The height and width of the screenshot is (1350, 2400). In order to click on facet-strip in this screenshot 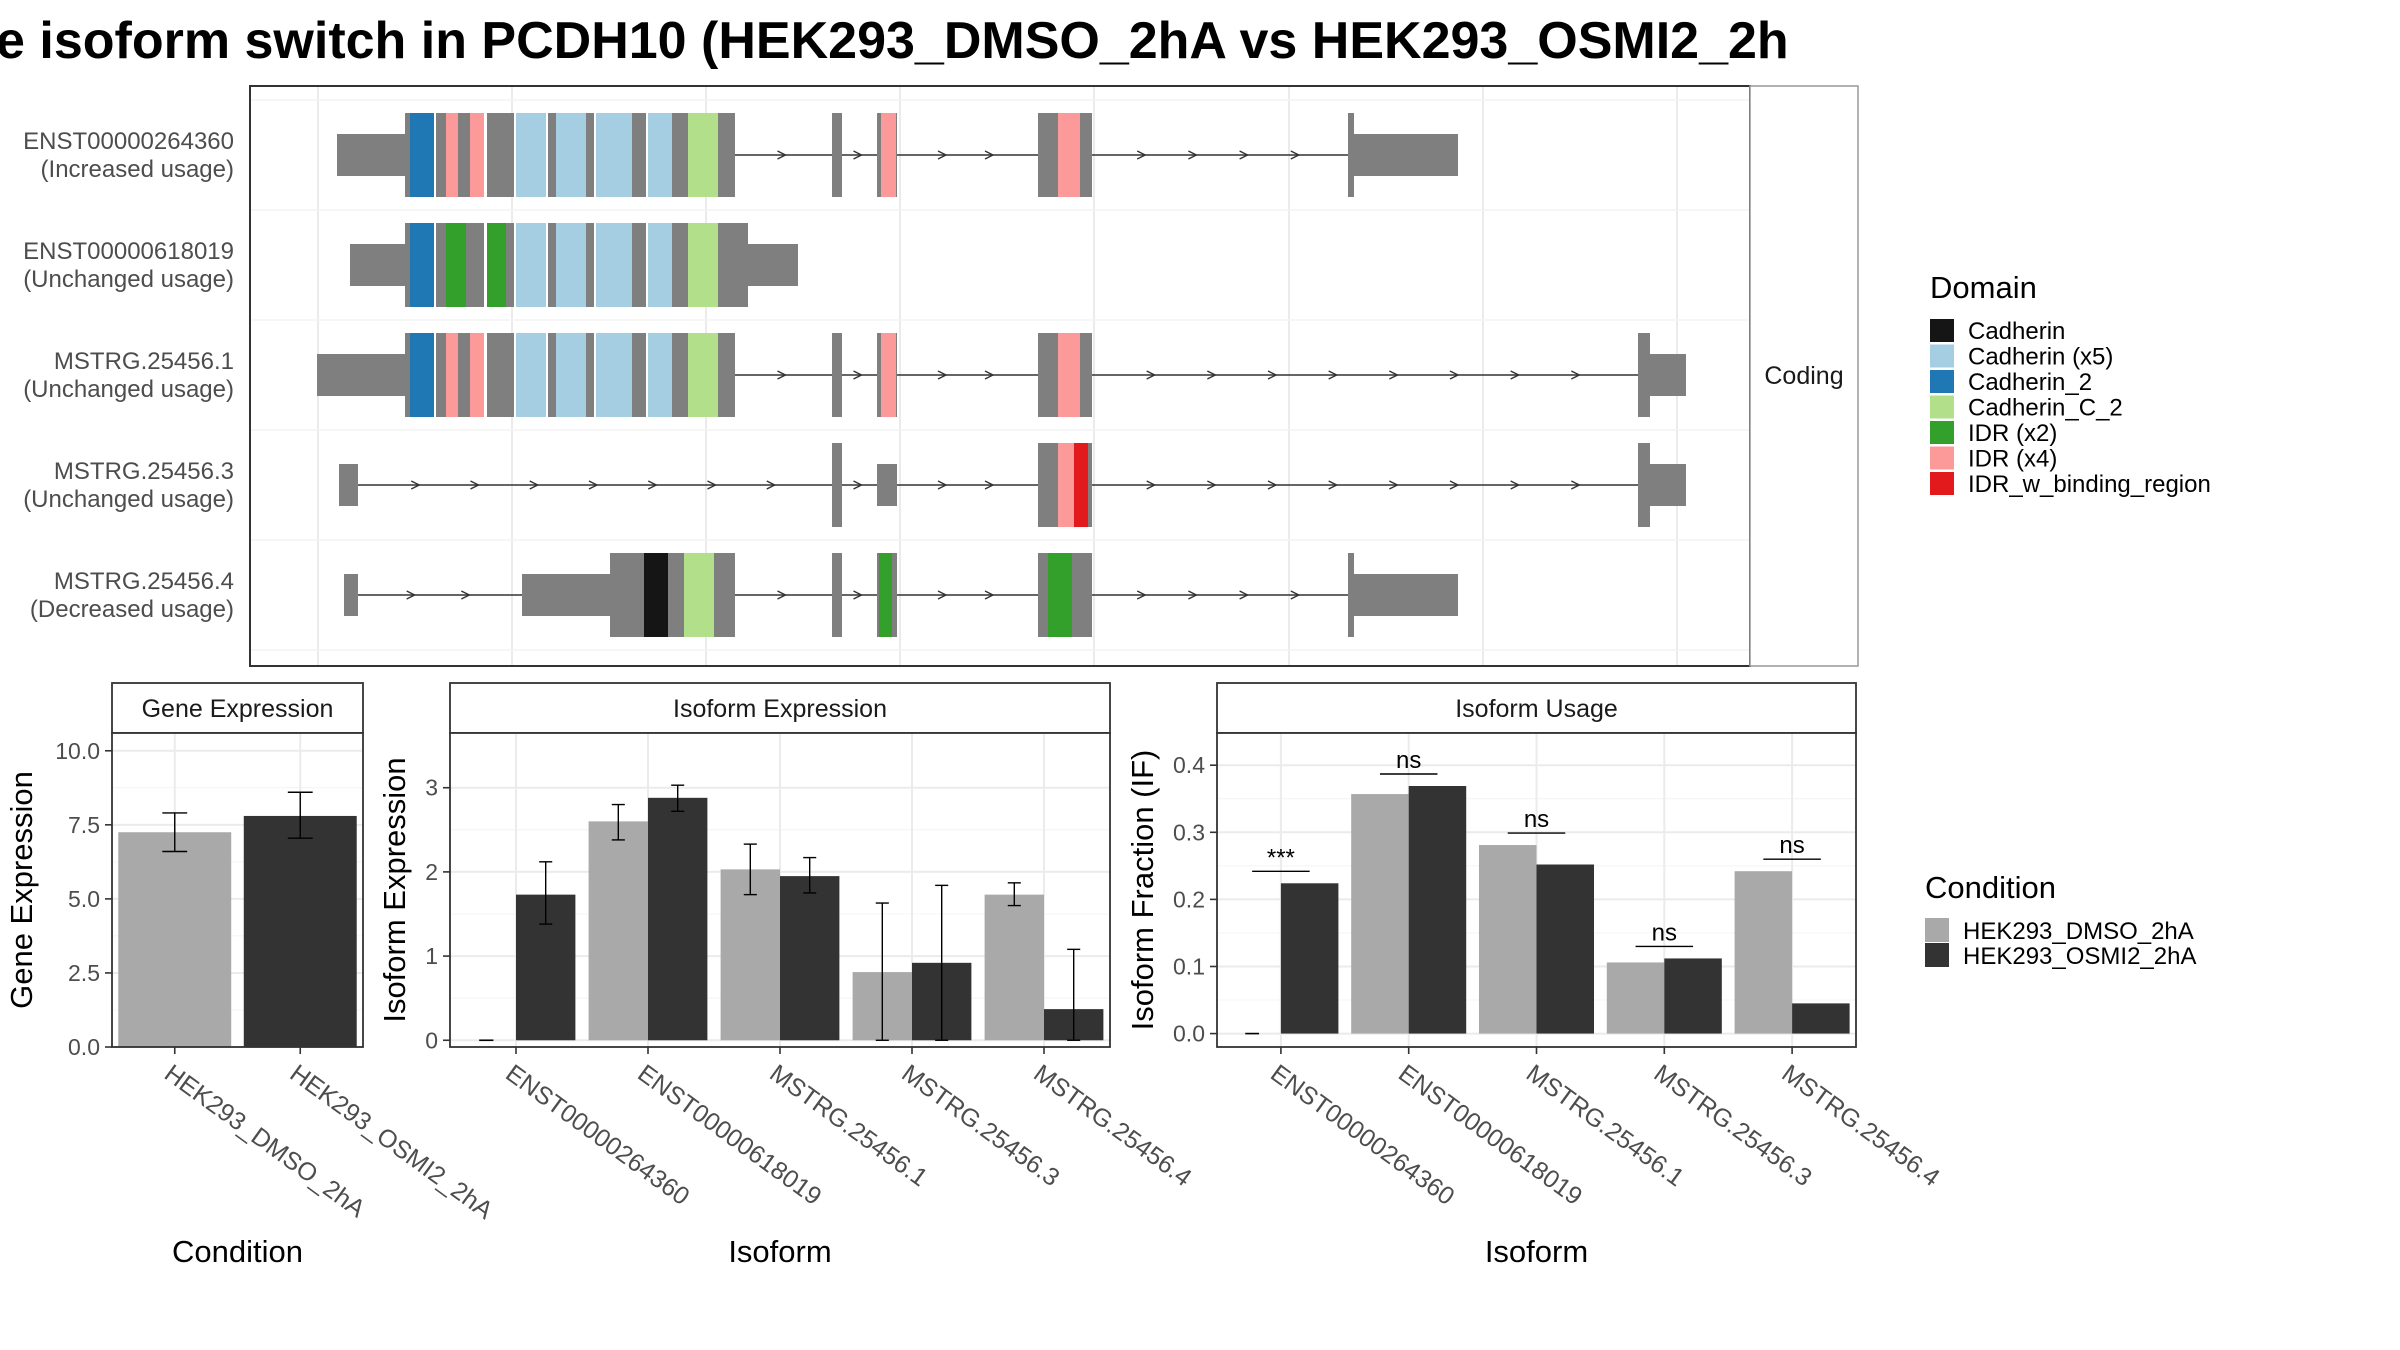, I will do `click(1804, 376)`.